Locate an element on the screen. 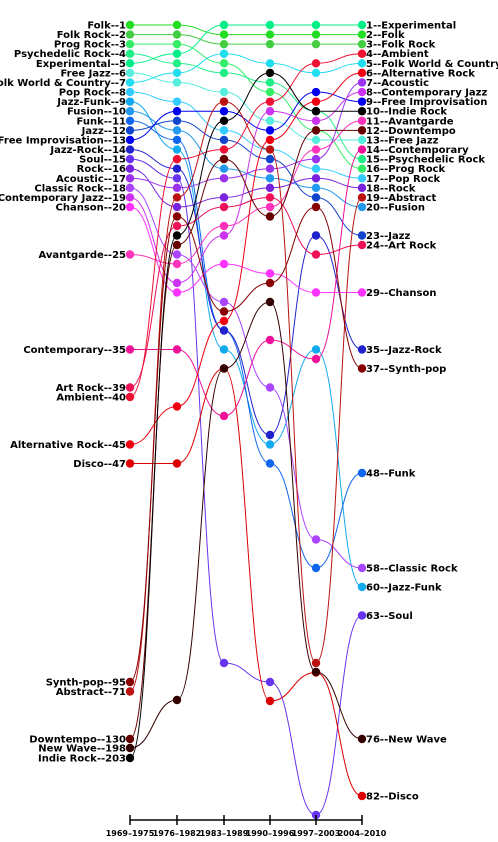  left-label-psychedelic-rock-4: Psychedelic Rock--4 is located at coordinates (70, 54).